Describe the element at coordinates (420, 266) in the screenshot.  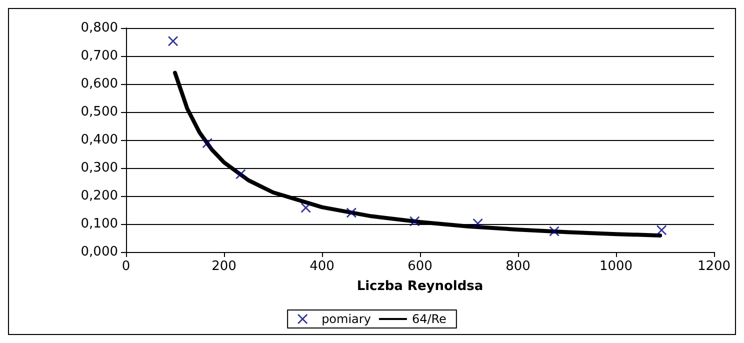
I see `x-tick-label: 600` at that location.